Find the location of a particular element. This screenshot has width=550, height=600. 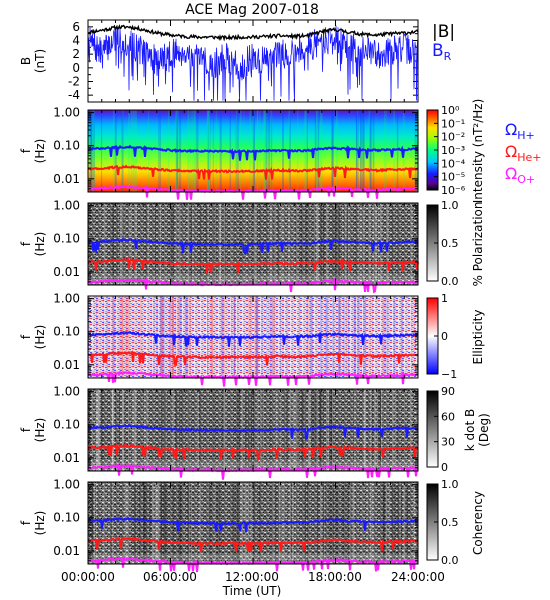

spectrogram-panel-polarization: 1.00 0.10 0.01 f (Hz) 1.0 0.5 0.0 % Polarization is located at coordinates (252, 246).